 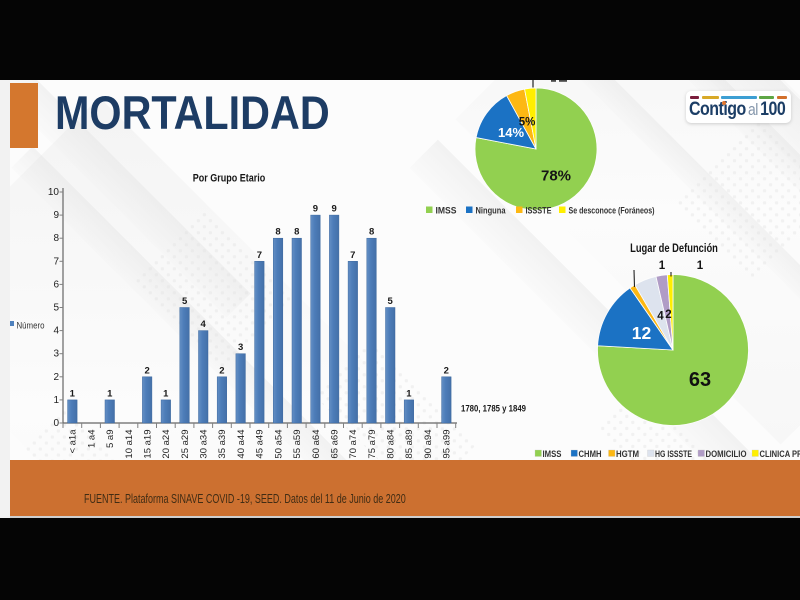 What do you see at coordinates (491, 211) in the screenshot?
I see `svg-text: Ninguna` at bounding box center [491, 211].